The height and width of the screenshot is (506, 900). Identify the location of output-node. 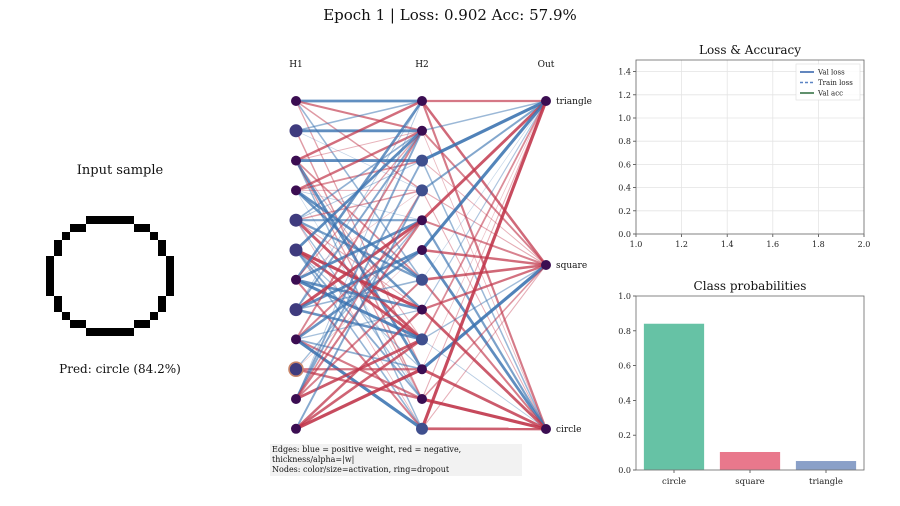
(546, 101).